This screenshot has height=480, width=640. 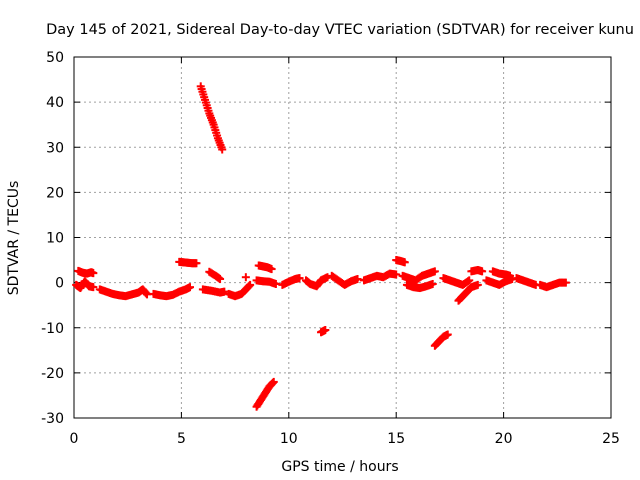 I want to click on x-tick-label: 0, so click(x=74, y=439).